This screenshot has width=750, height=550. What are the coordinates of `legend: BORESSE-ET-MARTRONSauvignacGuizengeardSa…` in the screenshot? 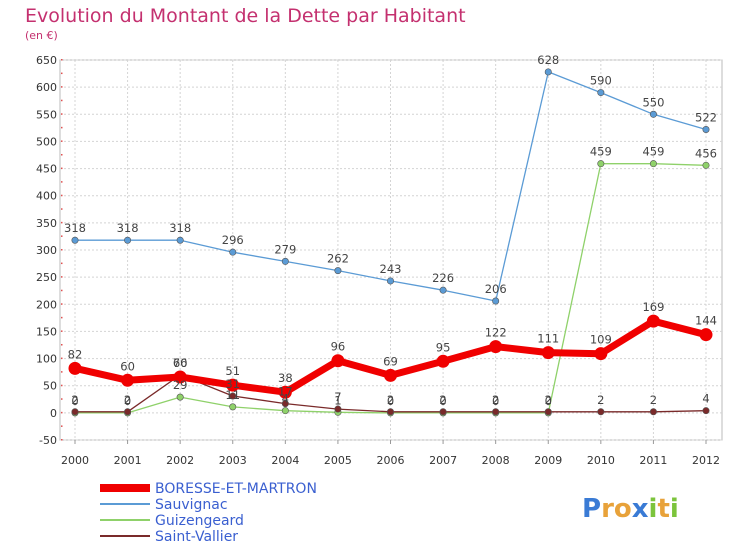 It's located at (208, 513).